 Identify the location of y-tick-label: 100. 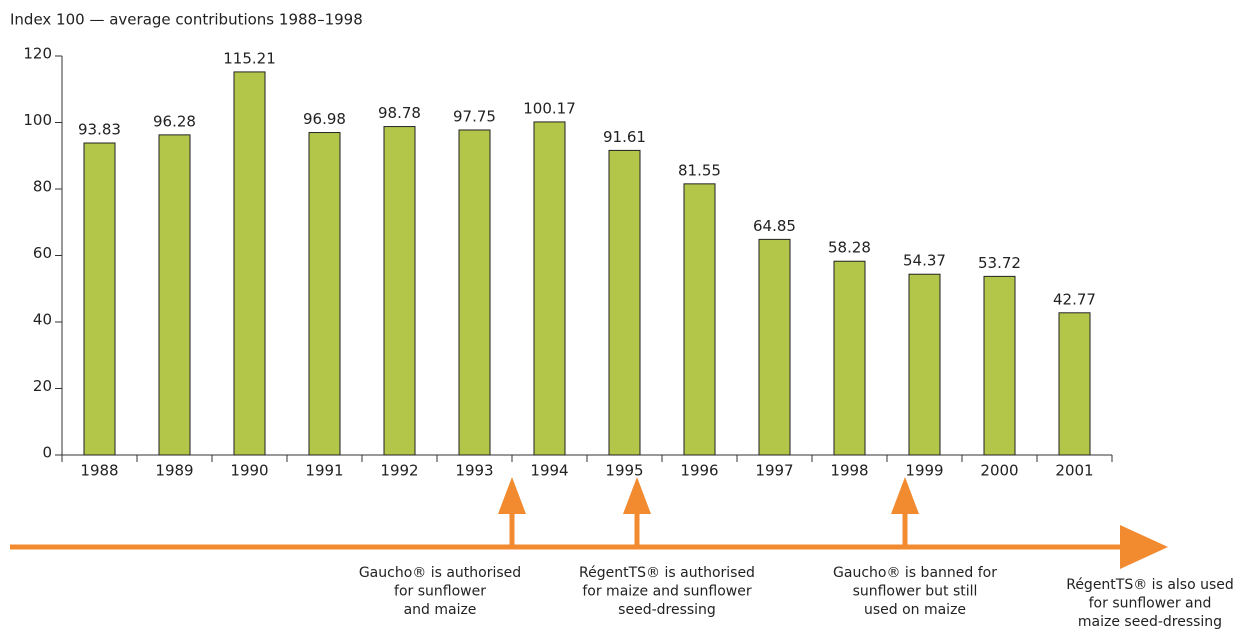
(37, 120).